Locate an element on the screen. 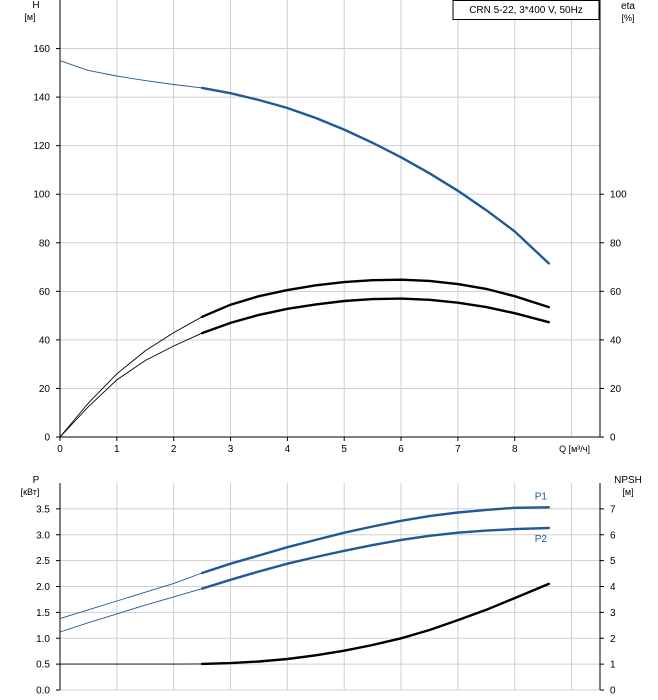 Image resolution: width=658 pixels, height=700 pixels. y-tick-right: 6 is located at coordinates (613, 535).